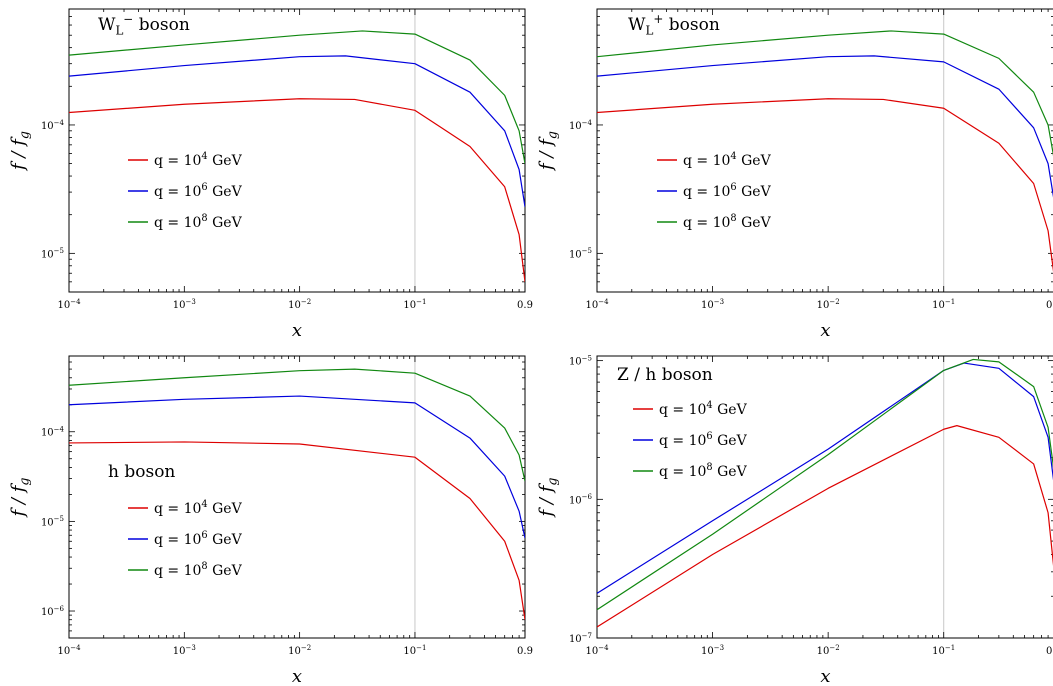 The image size is (1053, 686). Describe the element at coordinates (144, 24) in the screenshot. I see `panel-title: WL− boson` at that location.